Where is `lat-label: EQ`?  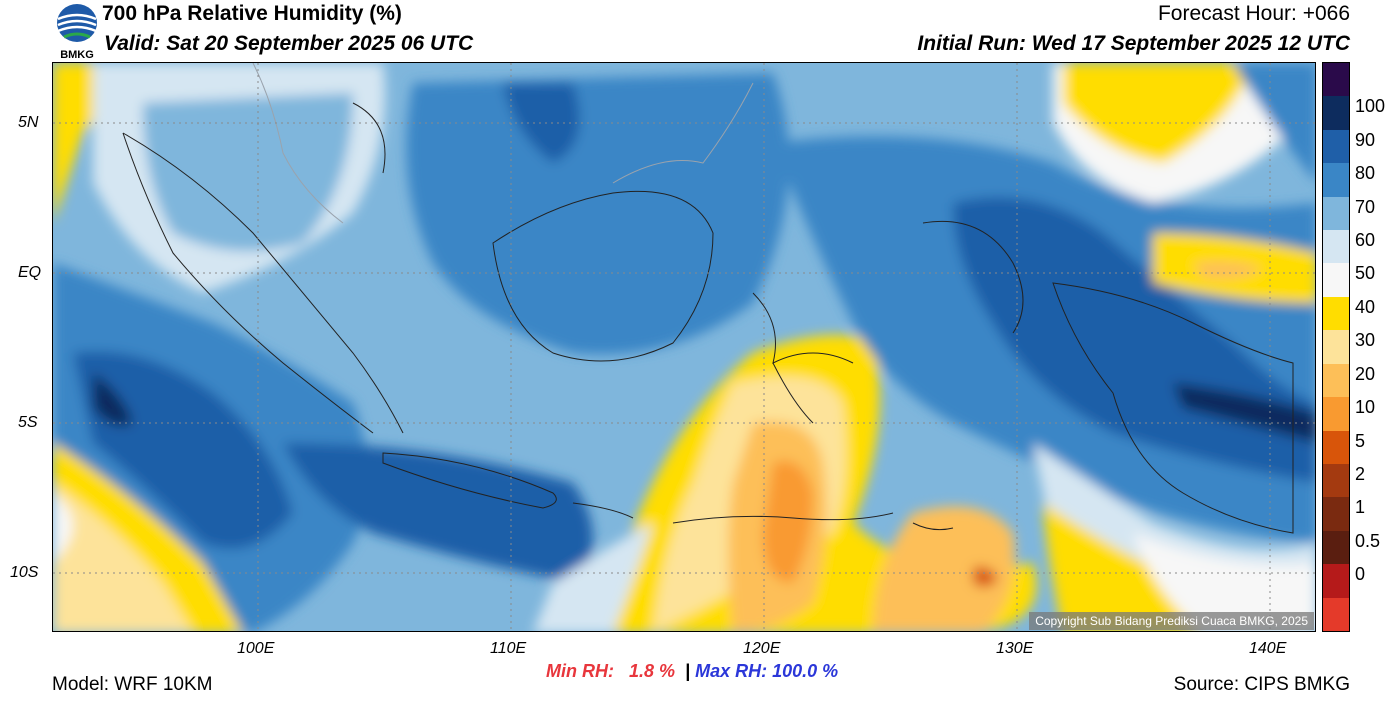
lat-label: EQ is located at coordinates (30, 272).